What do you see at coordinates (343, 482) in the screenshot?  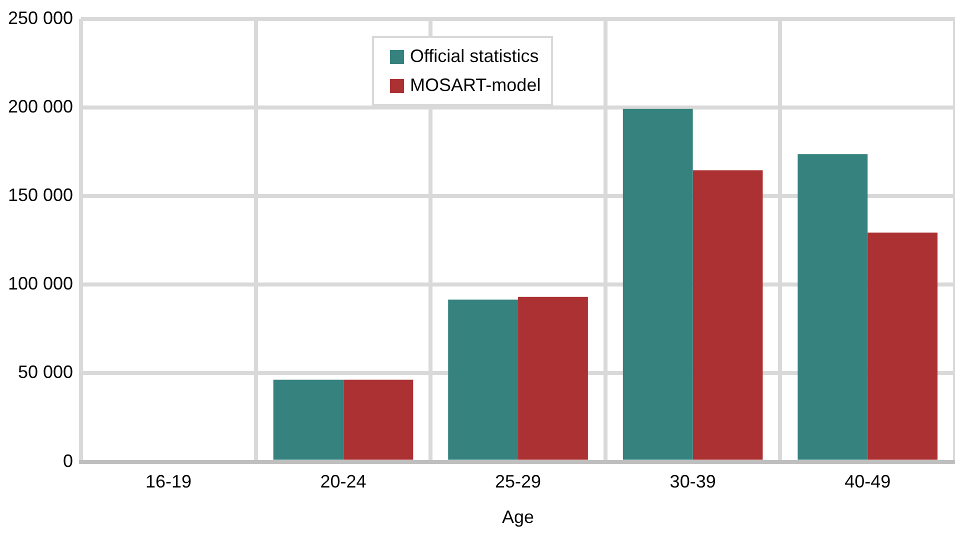 I see `x-tick-label: 20-24` at bounding box center [343, 482].